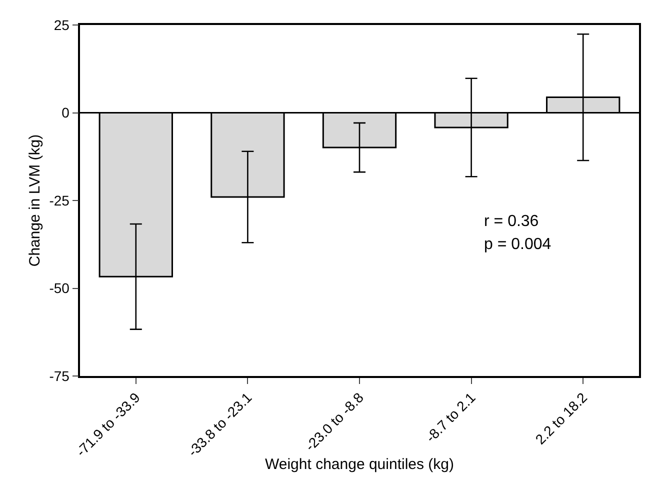 The width and height of the screenshot is (659, 496). Describe the element at coordinates (62, 24) in the screenshot. I see `y-tick-label: 25` at that location.